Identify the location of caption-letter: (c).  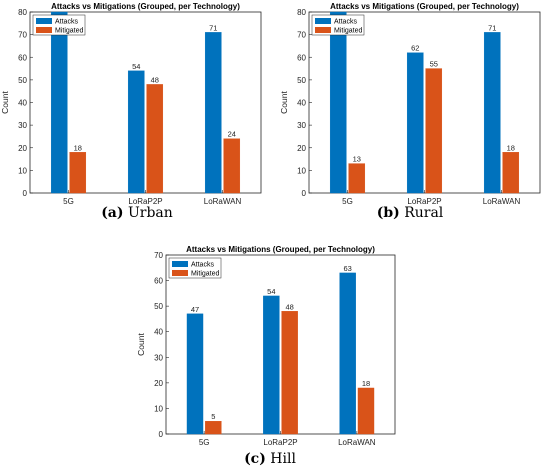
(255, 459).